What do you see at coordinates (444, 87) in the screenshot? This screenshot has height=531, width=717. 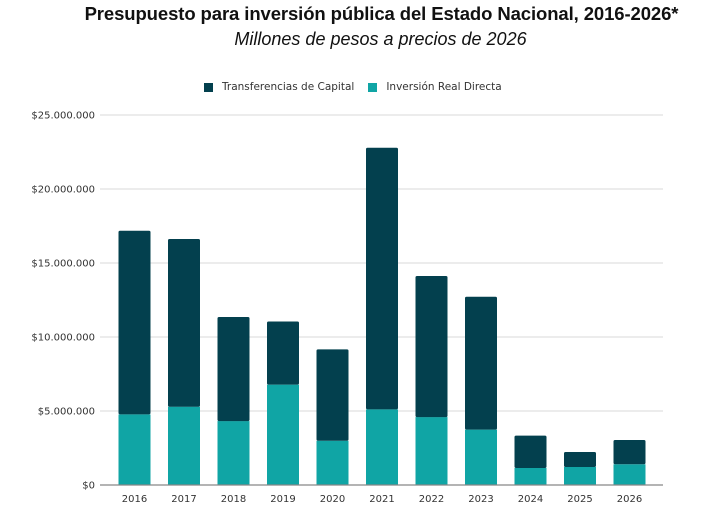 I see `legend-label-inversion-real: Inversión Real Directa` at bounding box center [444, 87].